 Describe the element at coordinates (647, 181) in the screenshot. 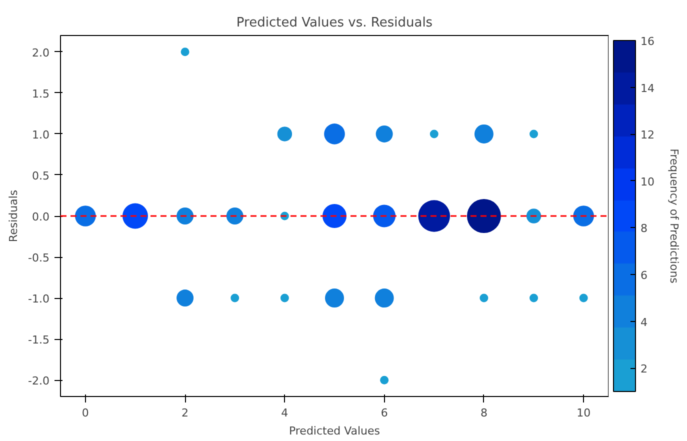

I see `color-bar-label: 10` at that location.